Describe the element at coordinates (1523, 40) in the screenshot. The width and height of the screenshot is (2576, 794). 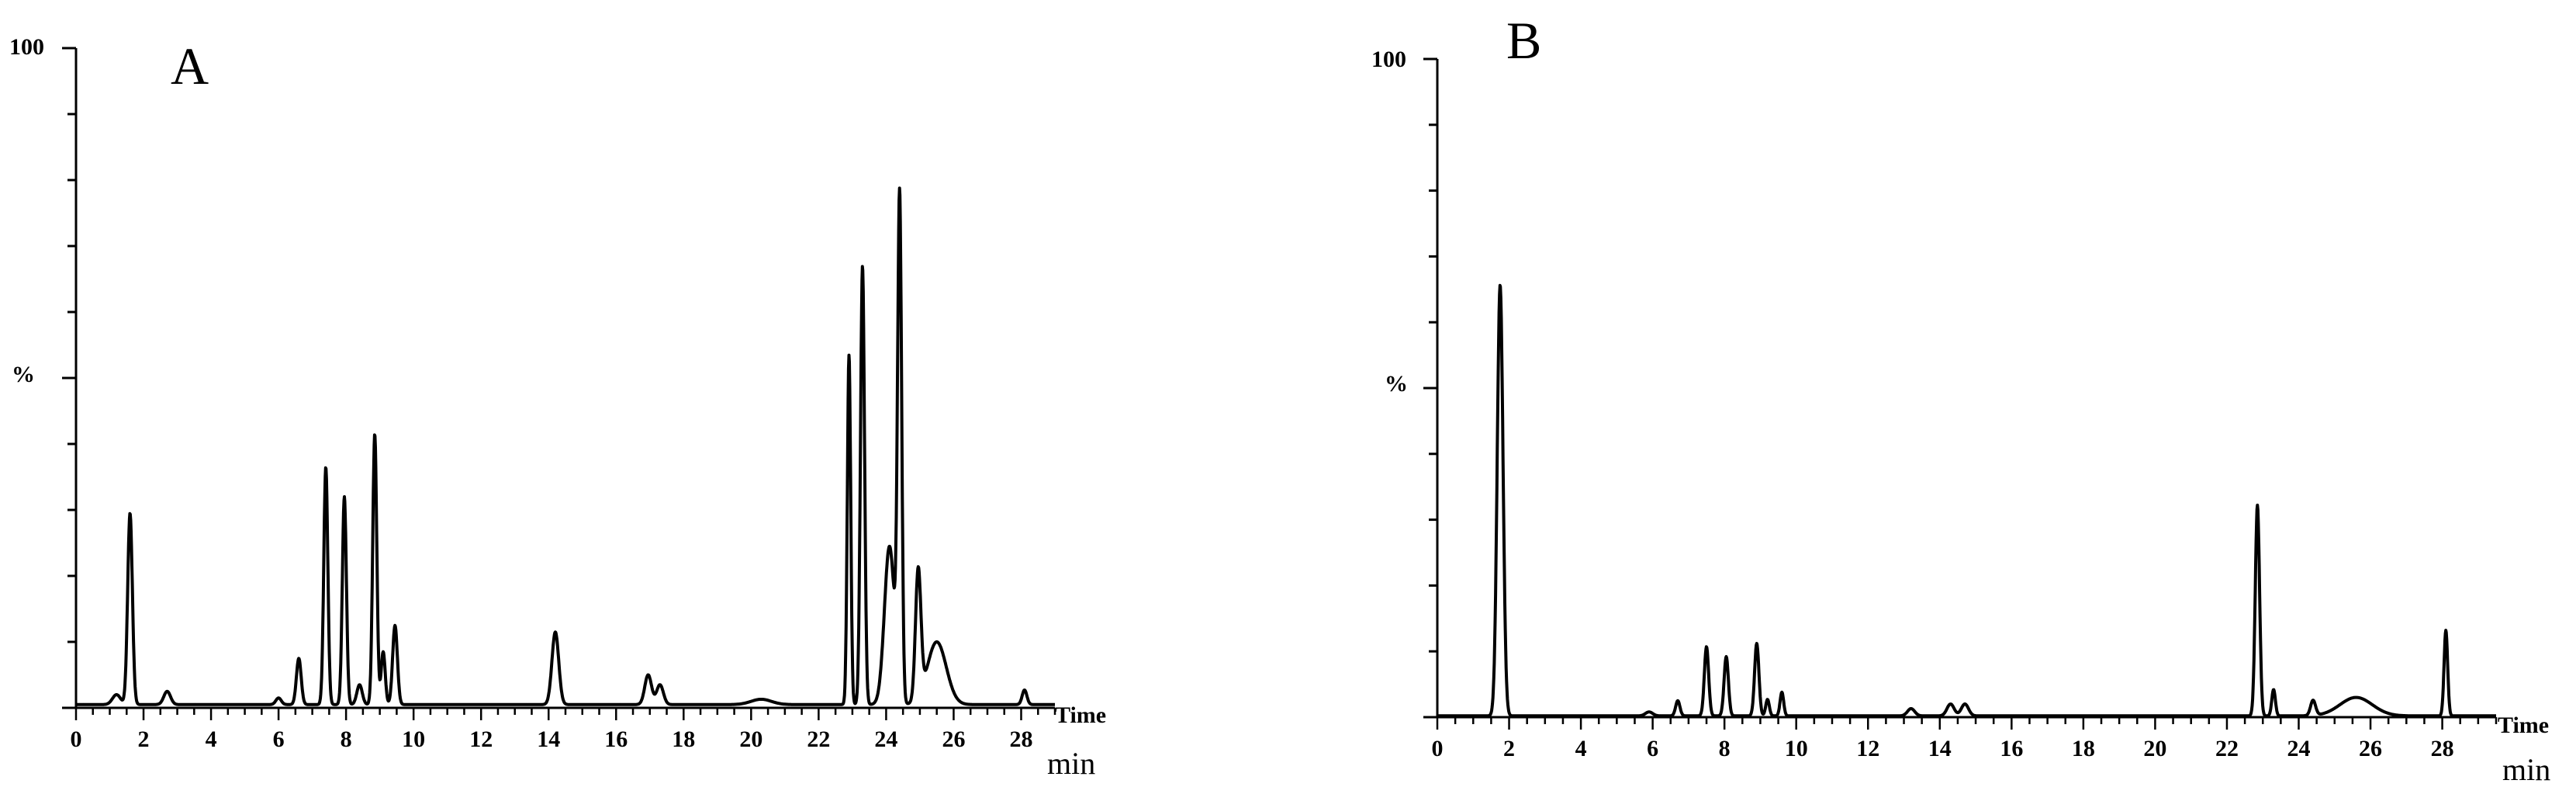
I see `panel-label: B` at that location.